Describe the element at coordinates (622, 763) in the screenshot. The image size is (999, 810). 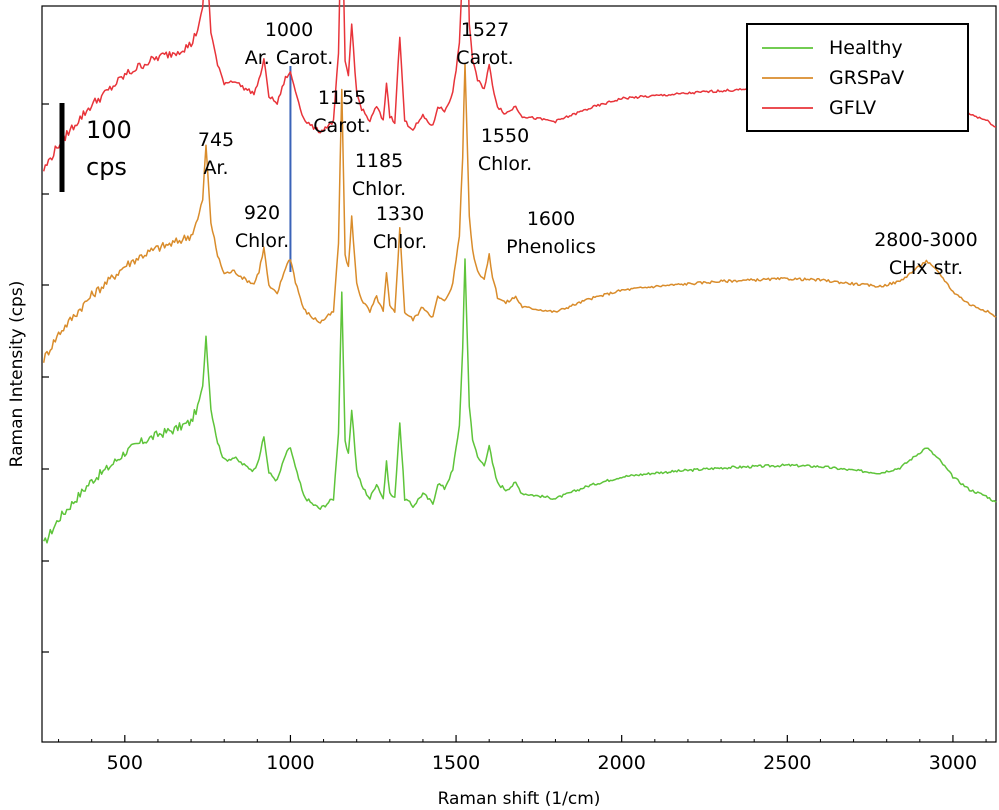
I see `x-tick-label-2000: 2000` at that location.